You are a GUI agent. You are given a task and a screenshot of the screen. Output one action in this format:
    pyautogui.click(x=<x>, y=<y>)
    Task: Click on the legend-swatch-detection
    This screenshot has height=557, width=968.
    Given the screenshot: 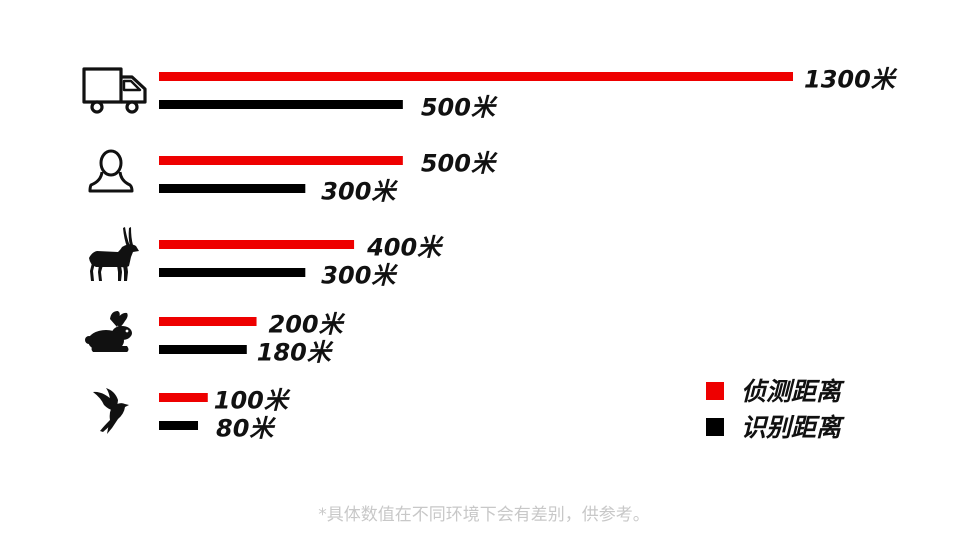 What is the action you would take?
    pyautogui.click(x=715, y=391)
    